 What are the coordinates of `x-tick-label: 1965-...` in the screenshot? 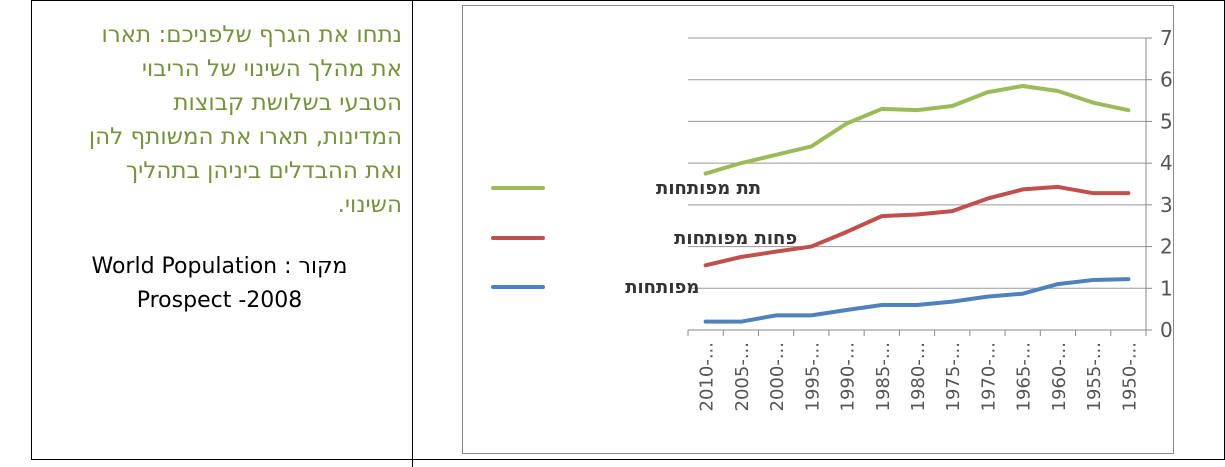 It's located at (1024, 376).